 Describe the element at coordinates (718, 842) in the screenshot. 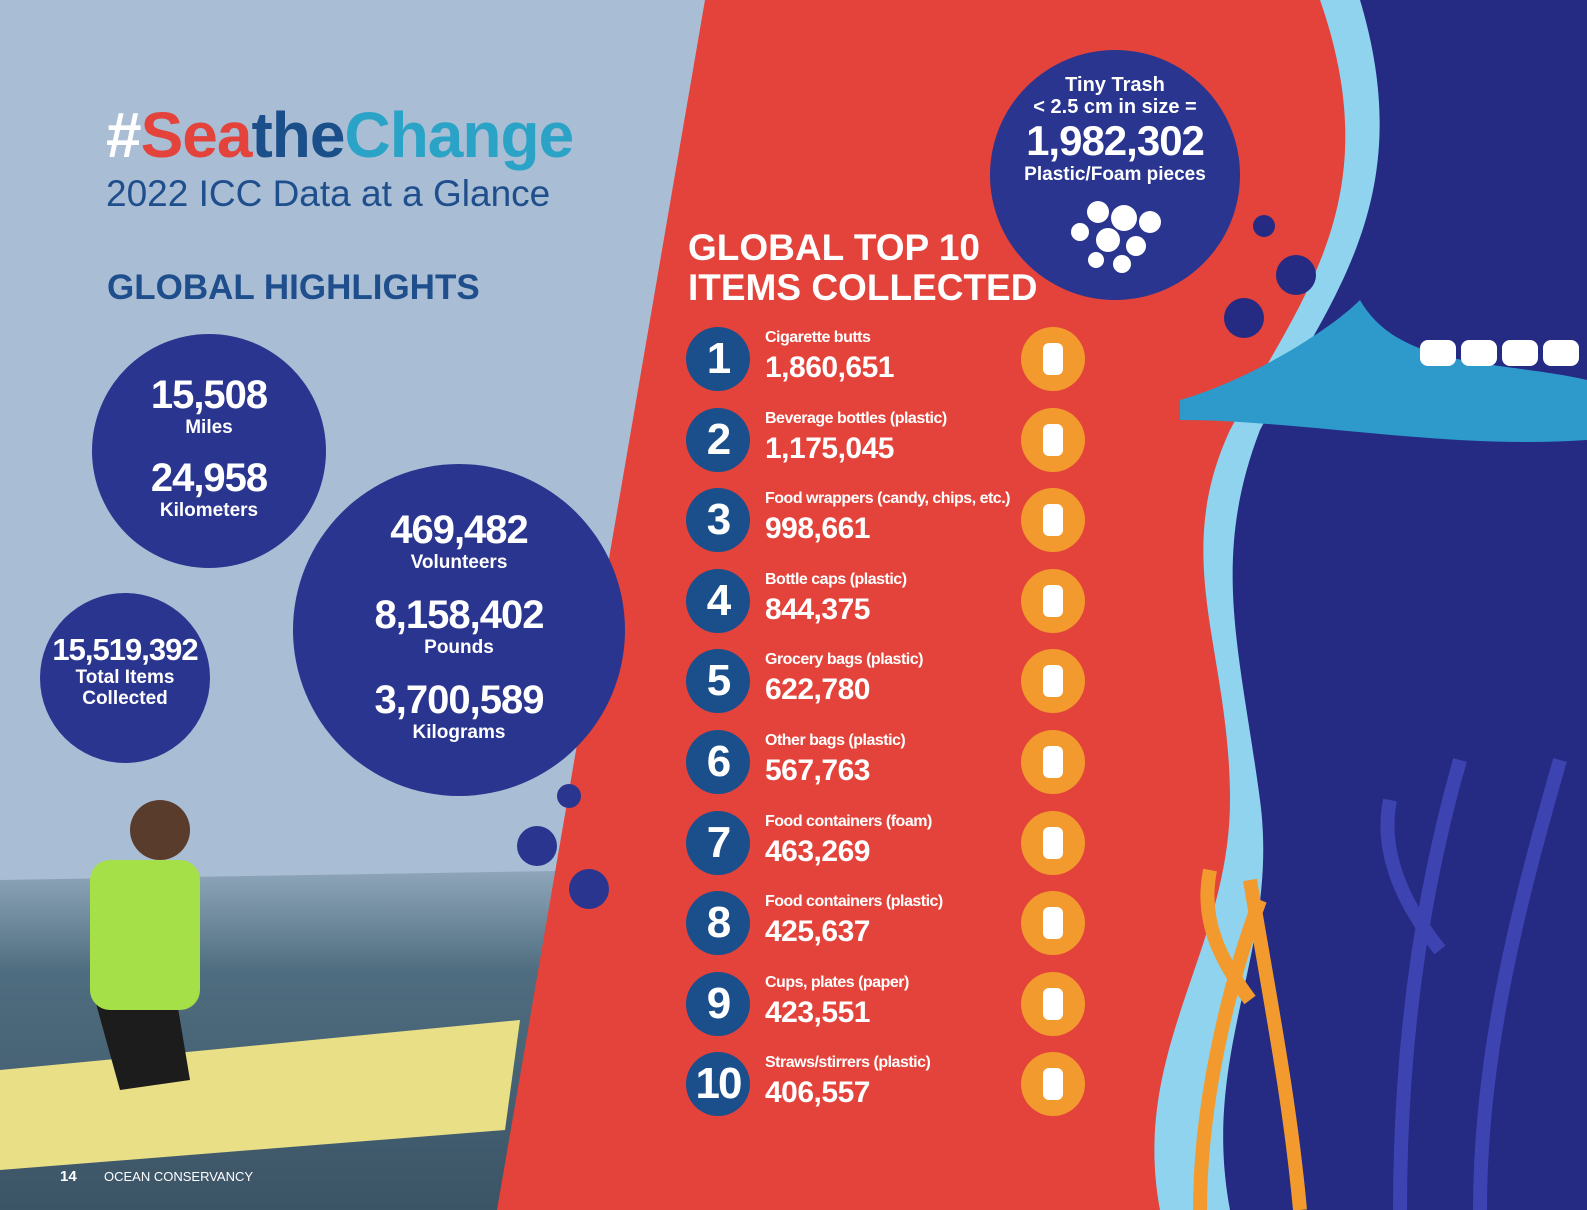

I see `rank-badge: 7` at that location.